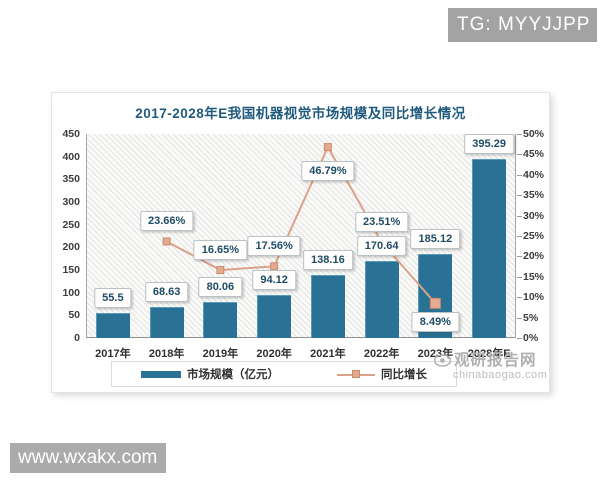 The image size is (600, 480). Describe the element at coordinates (435, 322) in the screenshot. I see `growth-value-label: 8.49%` at that location.